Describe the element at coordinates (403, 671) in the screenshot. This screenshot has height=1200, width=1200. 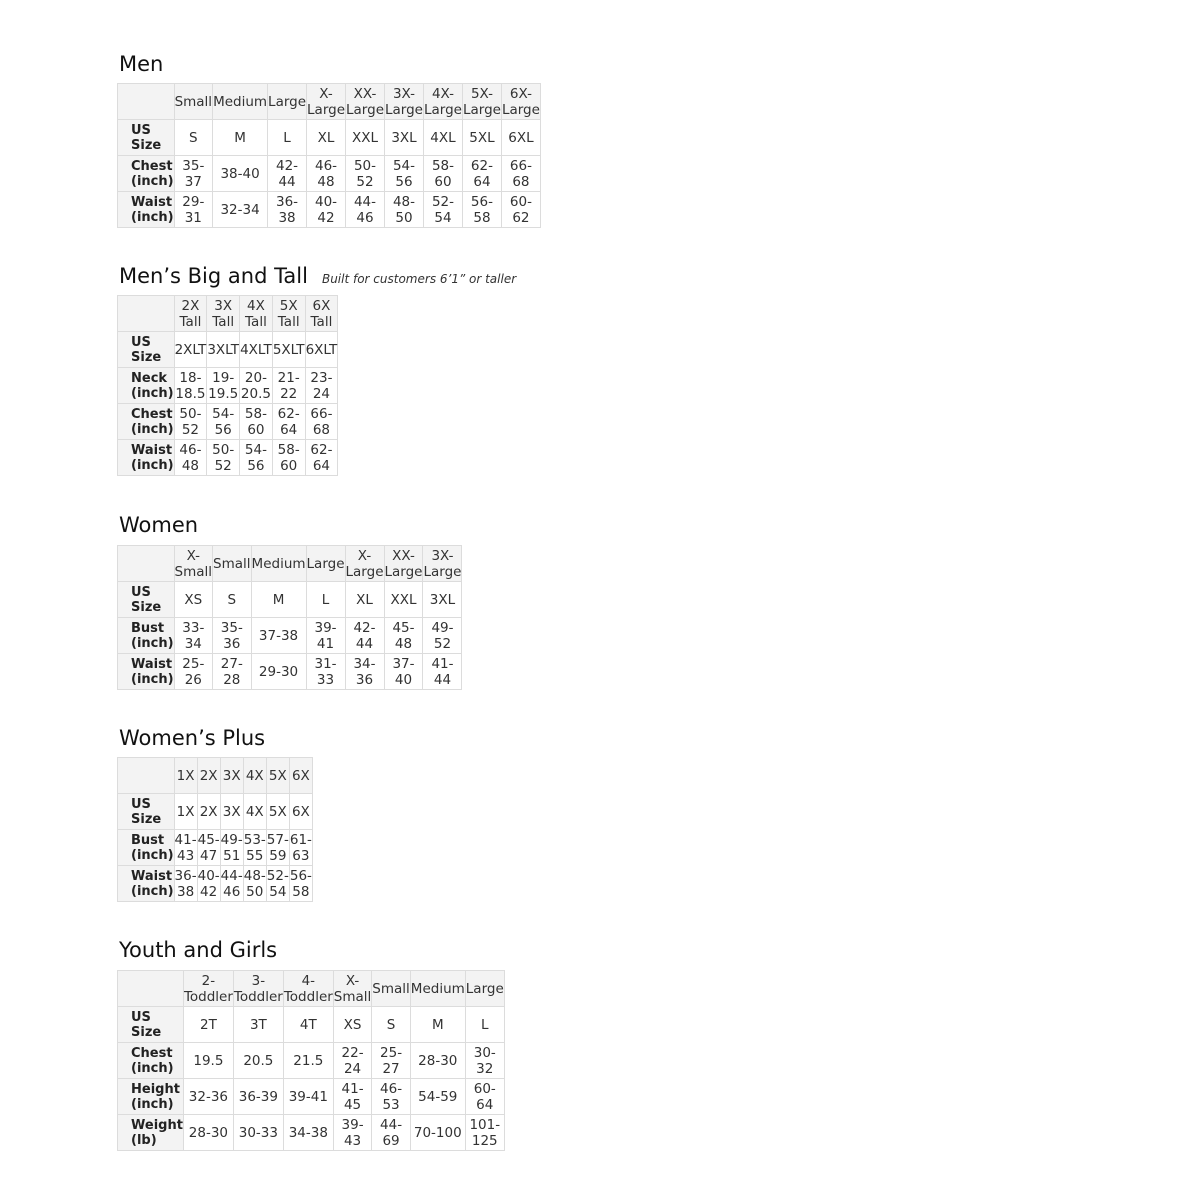
I see `table-cell: 37-40` at that location.